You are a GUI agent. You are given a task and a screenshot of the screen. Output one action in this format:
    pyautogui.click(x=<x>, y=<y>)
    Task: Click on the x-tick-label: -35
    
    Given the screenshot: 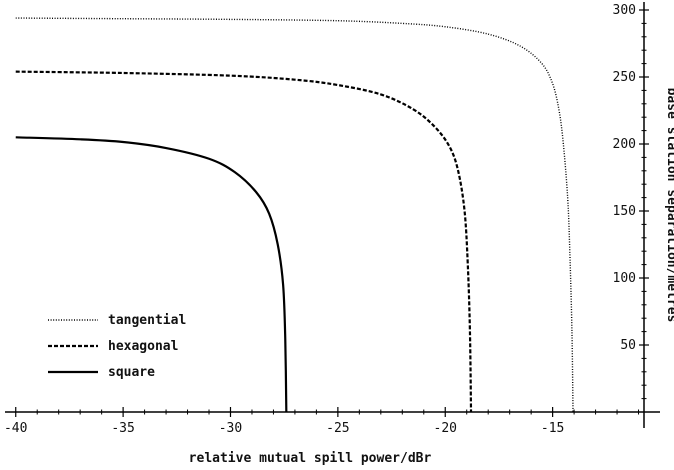 What is the action you would take?
    pyautogui.click(x=122, y=428)
    